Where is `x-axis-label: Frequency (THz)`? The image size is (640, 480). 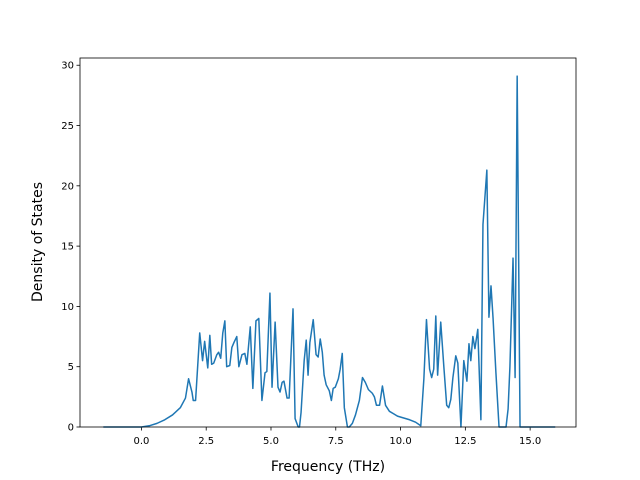 x-axis-label: Frequency (THz) is located at coordinates (328, 467).